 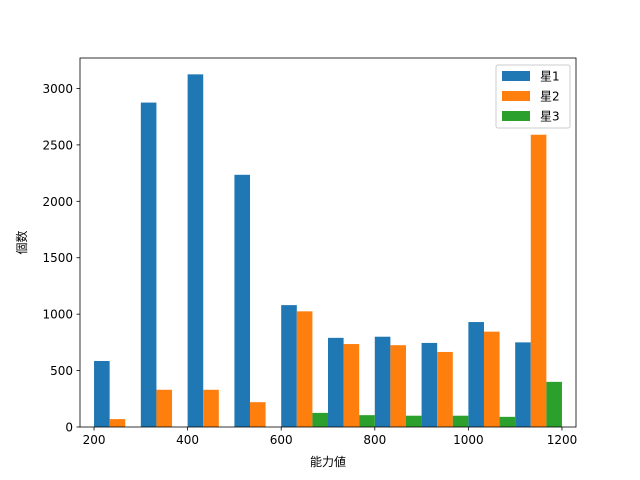 I want to click on y-axis: 0 500 1000 1500 2000 2500 3000, so click(x=61, y=258).